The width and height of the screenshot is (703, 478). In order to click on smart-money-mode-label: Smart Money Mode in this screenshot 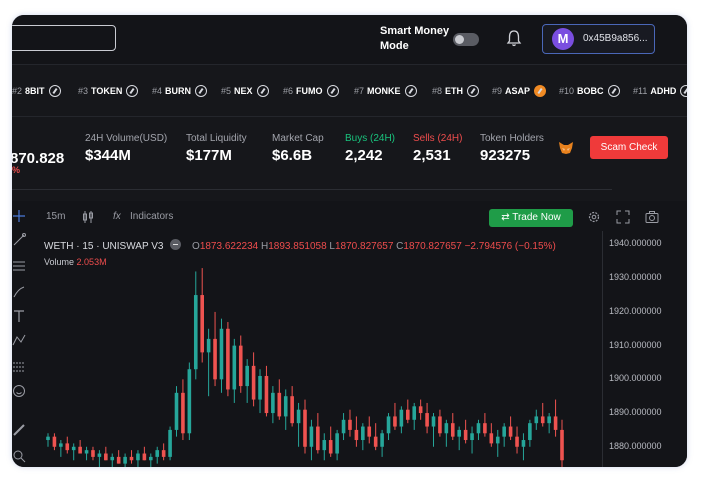, I will do `click(415, 38)`.